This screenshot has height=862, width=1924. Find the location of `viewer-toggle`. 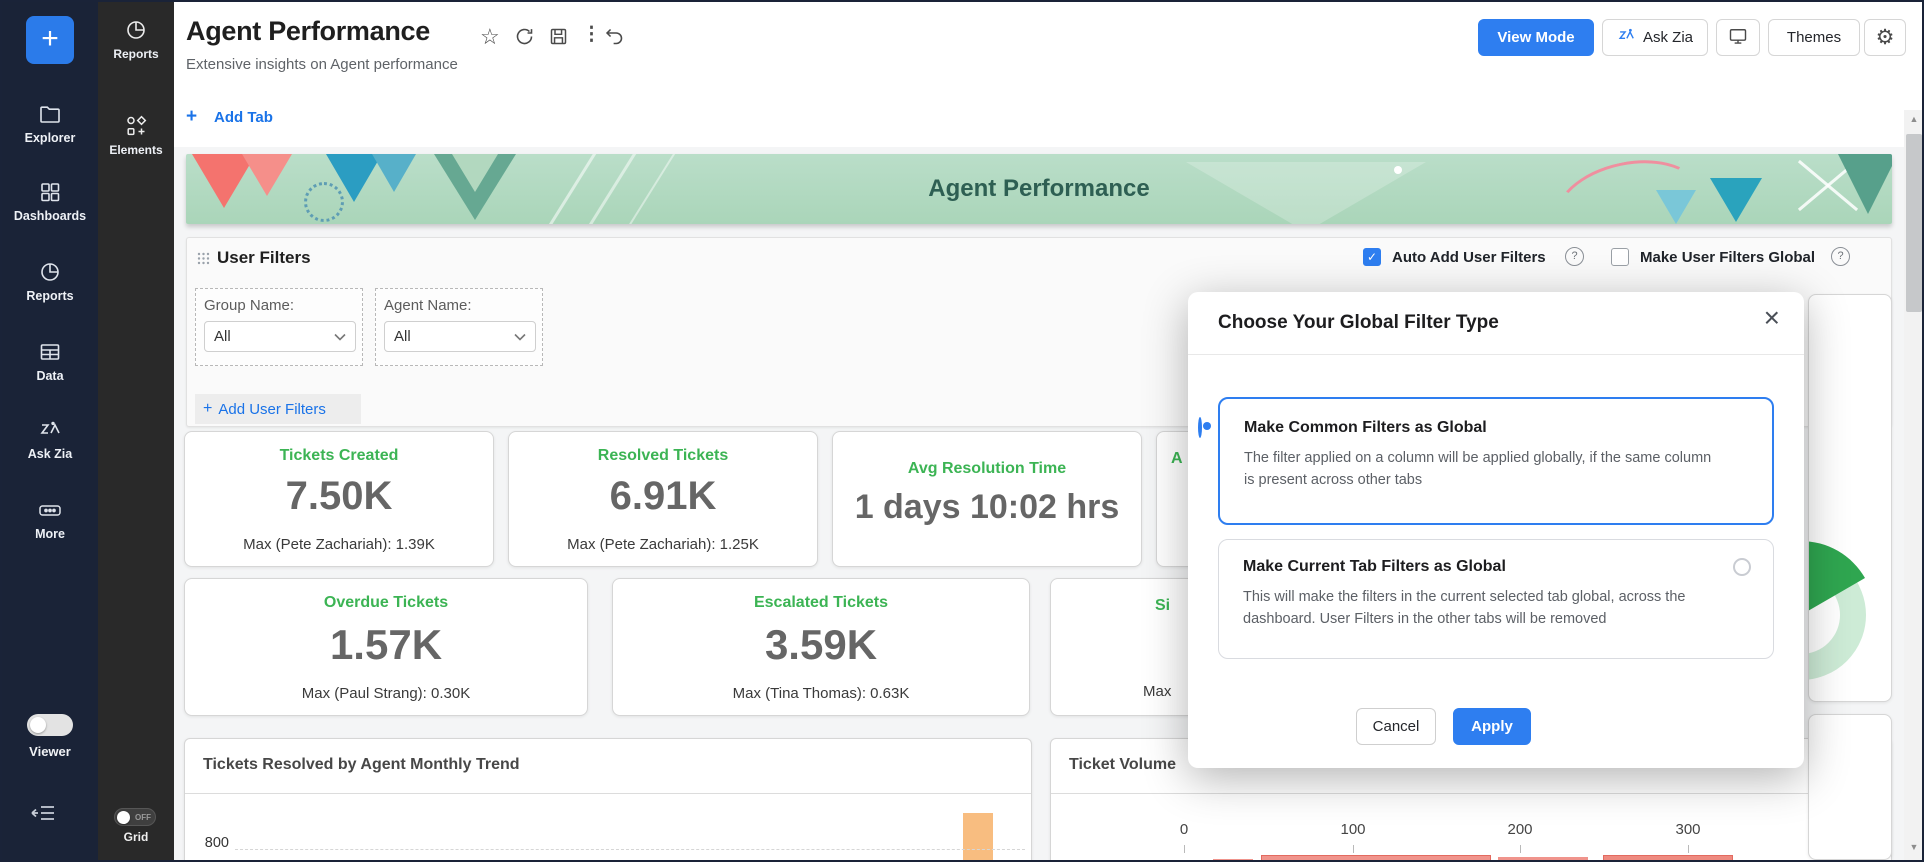

viewer-toggle is located at coordinates (50, 725).